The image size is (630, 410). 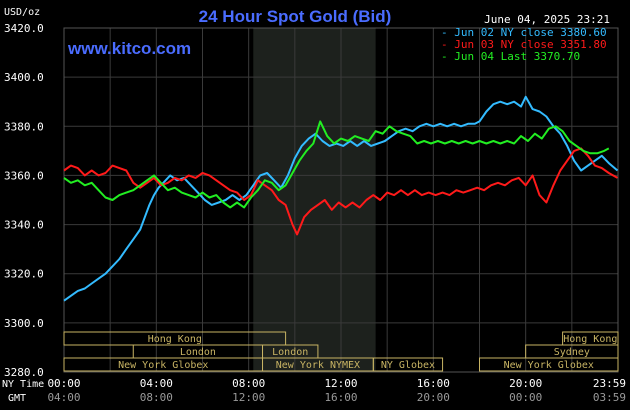 What do you see at coordinates (24, 126) in the screenshot?
I see `y-tick-label: 3380.0` at bounding box center [24, 126].